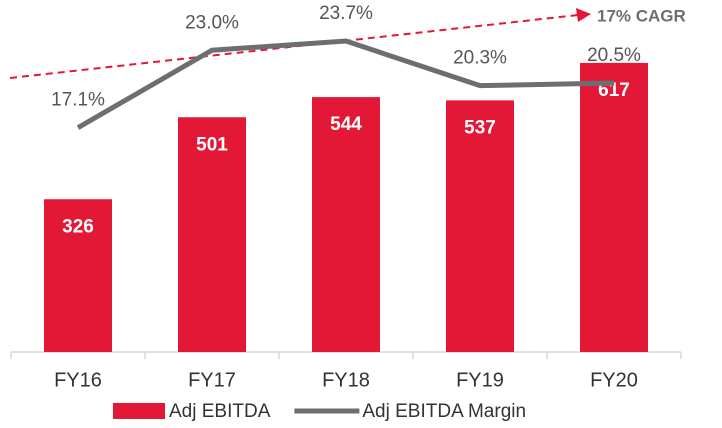  Describe the element at coordinates (212, 380) in the screenshot. I see `x-tick-label: FY17` at that location.